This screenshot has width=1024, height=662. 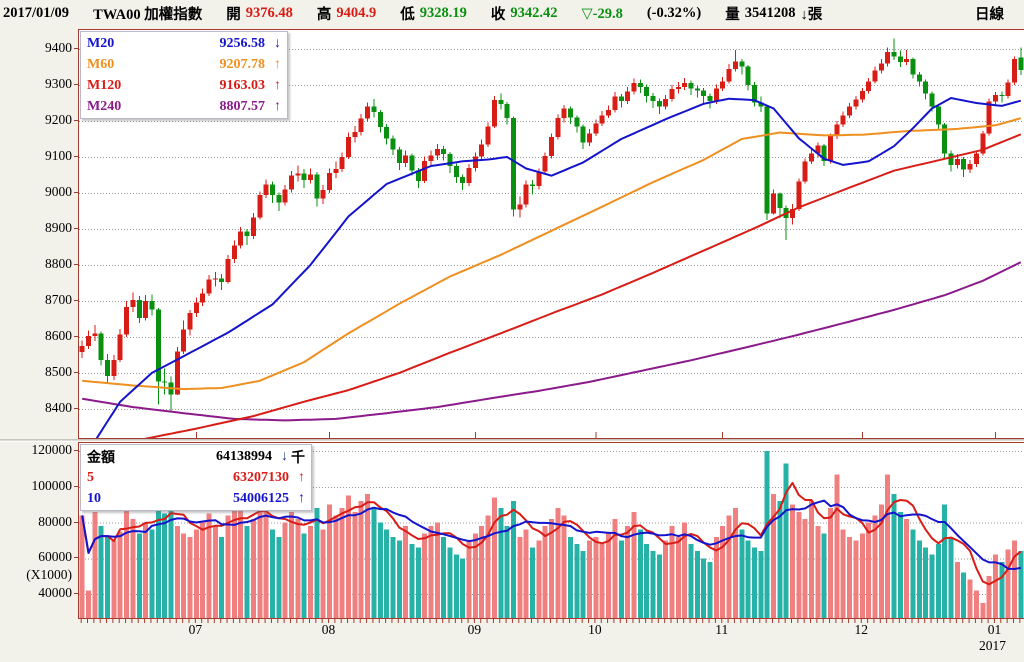 What do you see at coordinates (58, 299) in the screenshot?
I see `price-axis-label: 8700` at bounding box center [58, 299].